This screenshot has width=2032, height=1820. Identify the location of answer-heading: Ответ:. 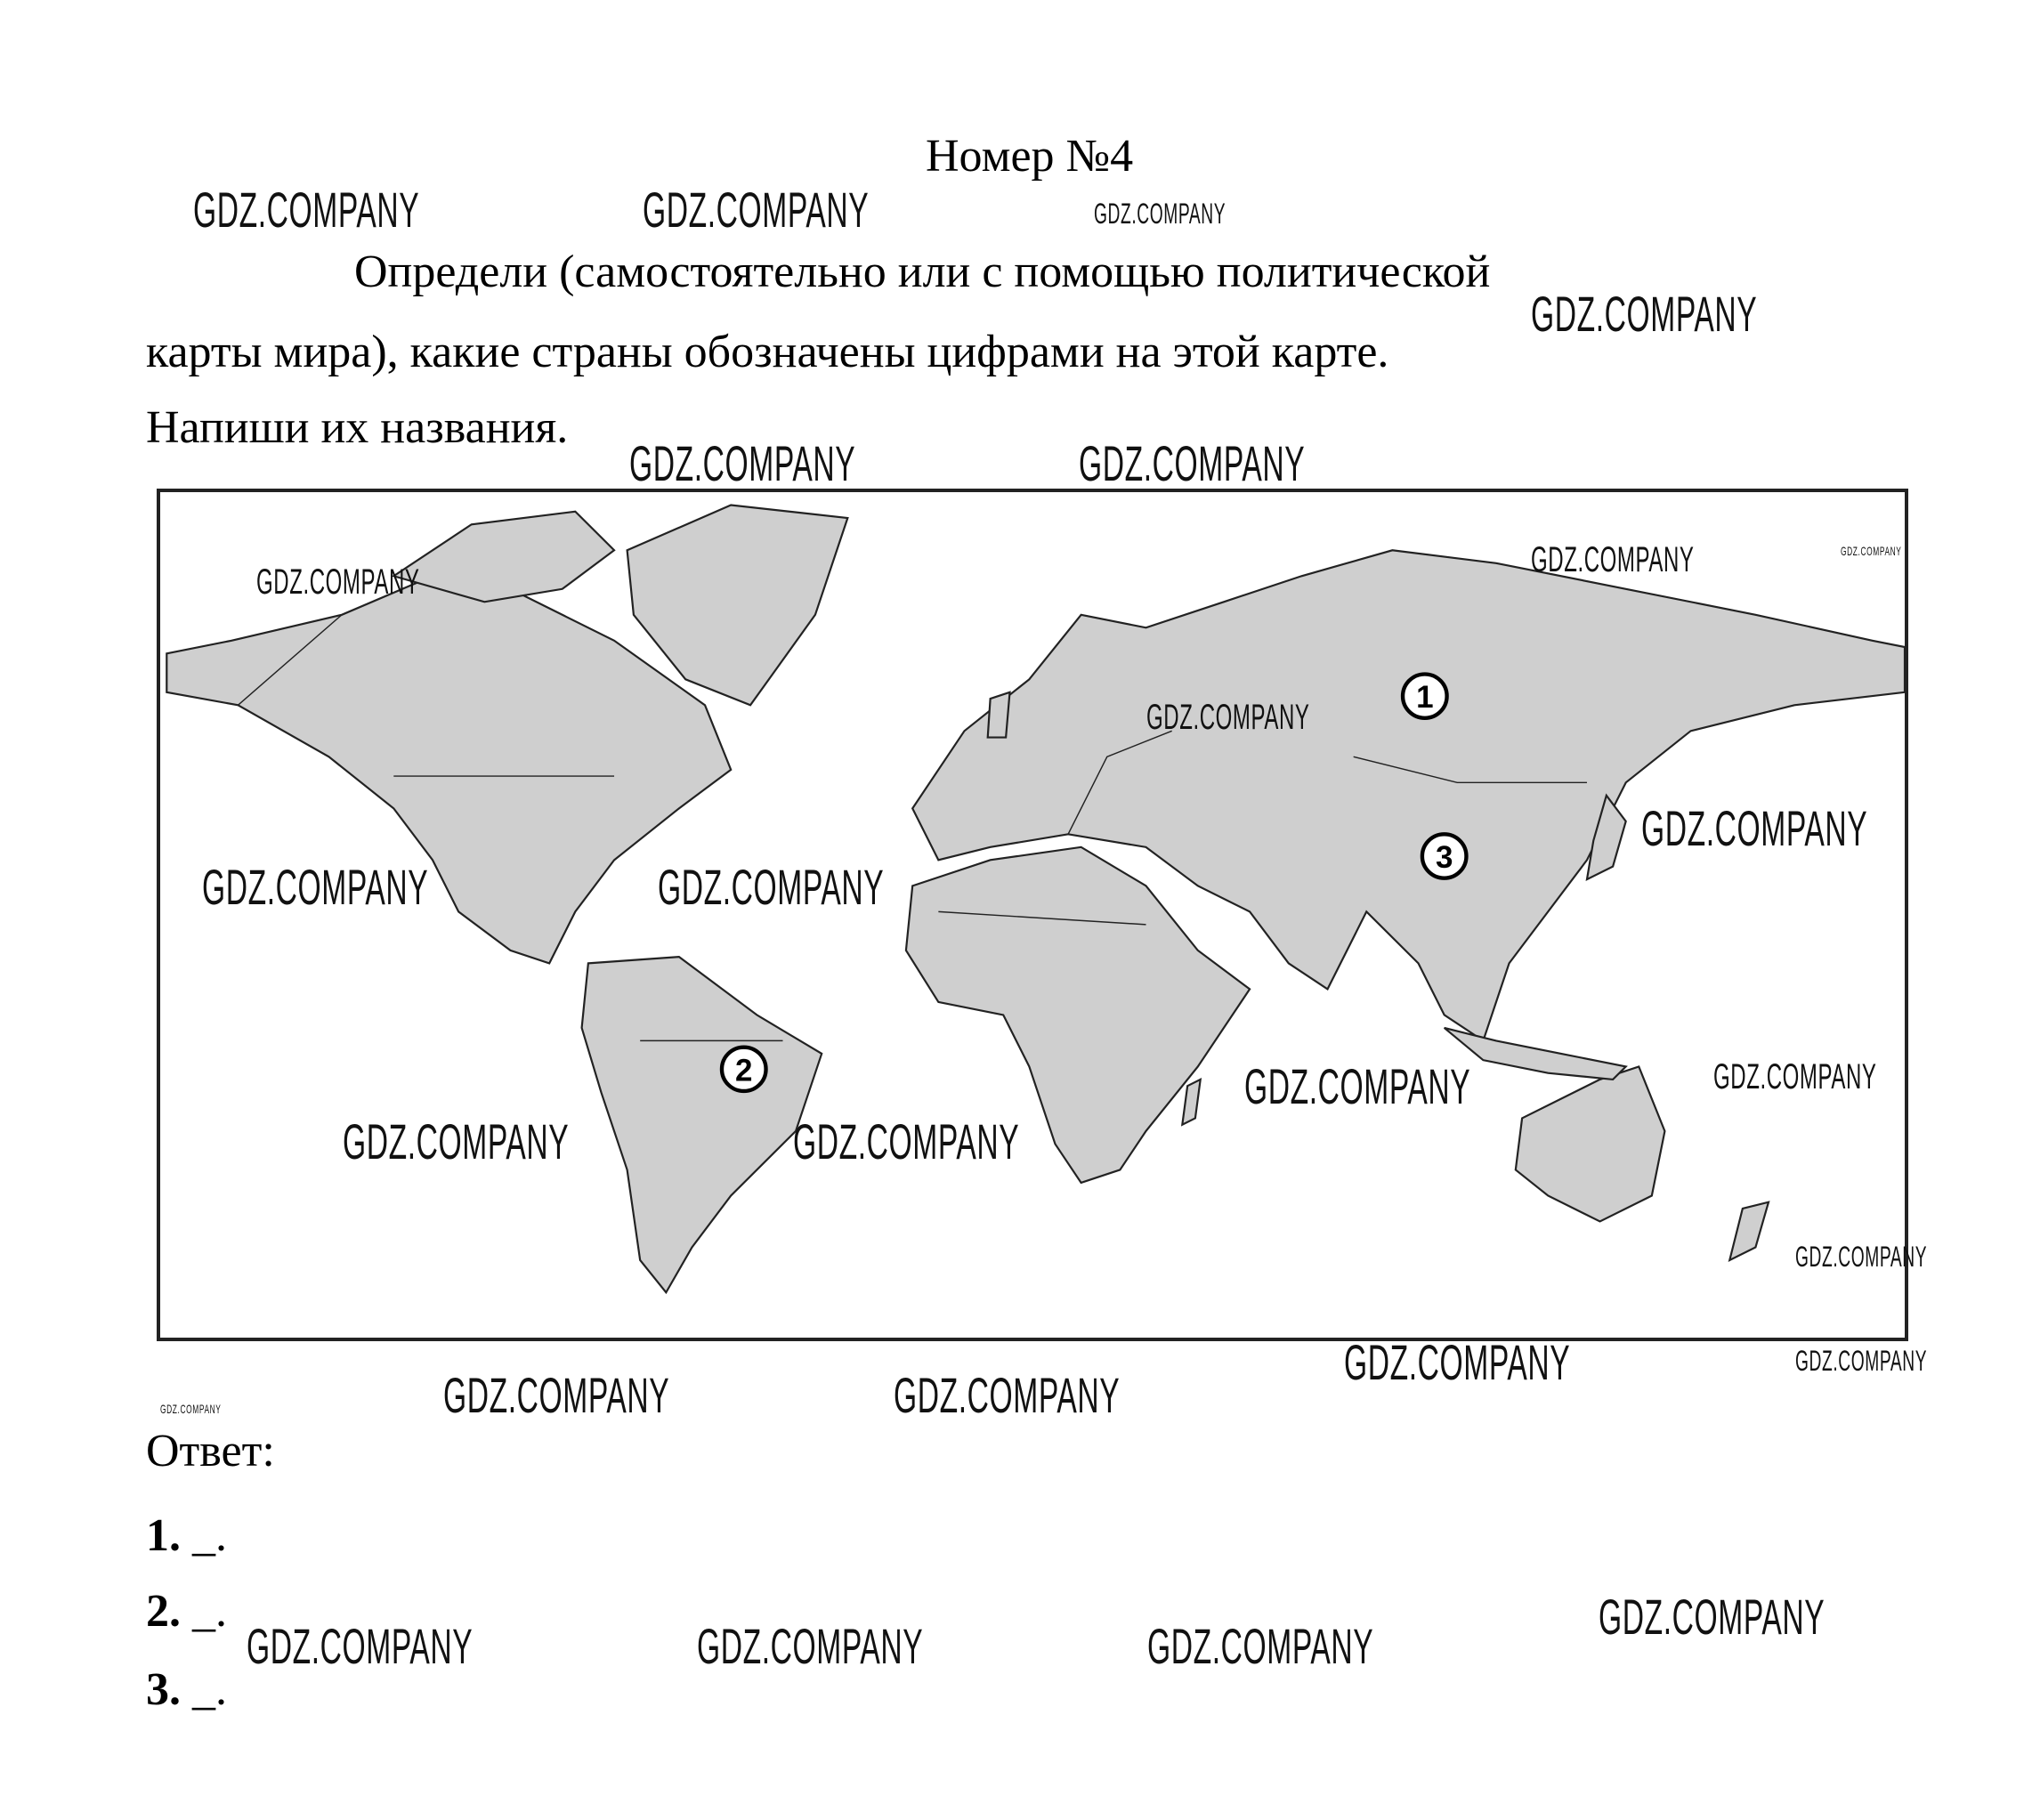
(210, 1451).